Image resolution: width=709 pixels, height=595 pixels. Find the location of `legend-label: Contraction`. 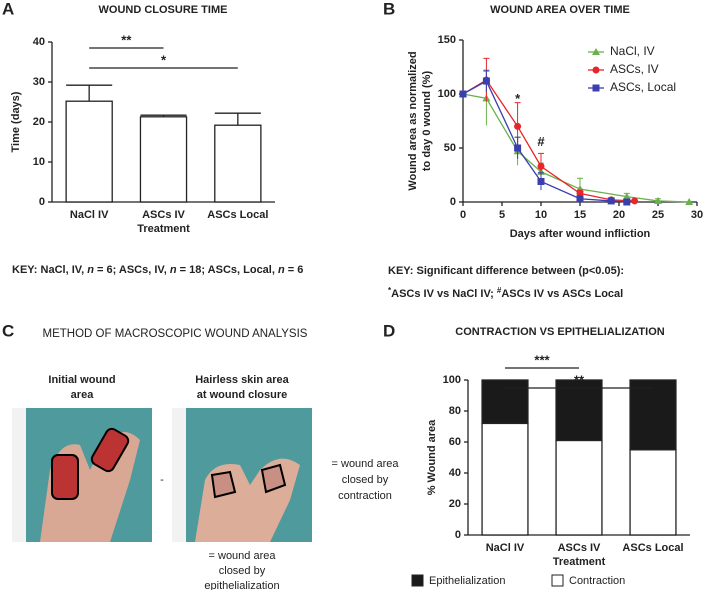

legend-label: Contraction is located at coordinates (597, 581).